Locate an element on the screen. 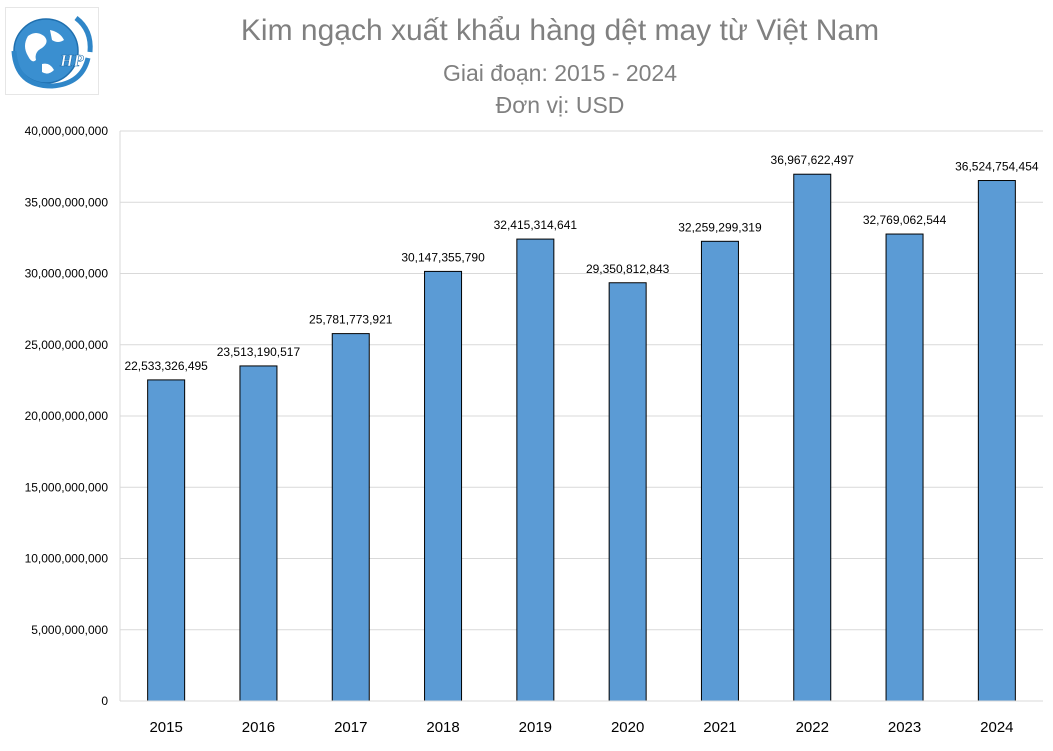 Image resolution: width=1053 pixels, height=751 pixels. data-label-2018: 30,147,355,790 is located at coordinates (443, 257).